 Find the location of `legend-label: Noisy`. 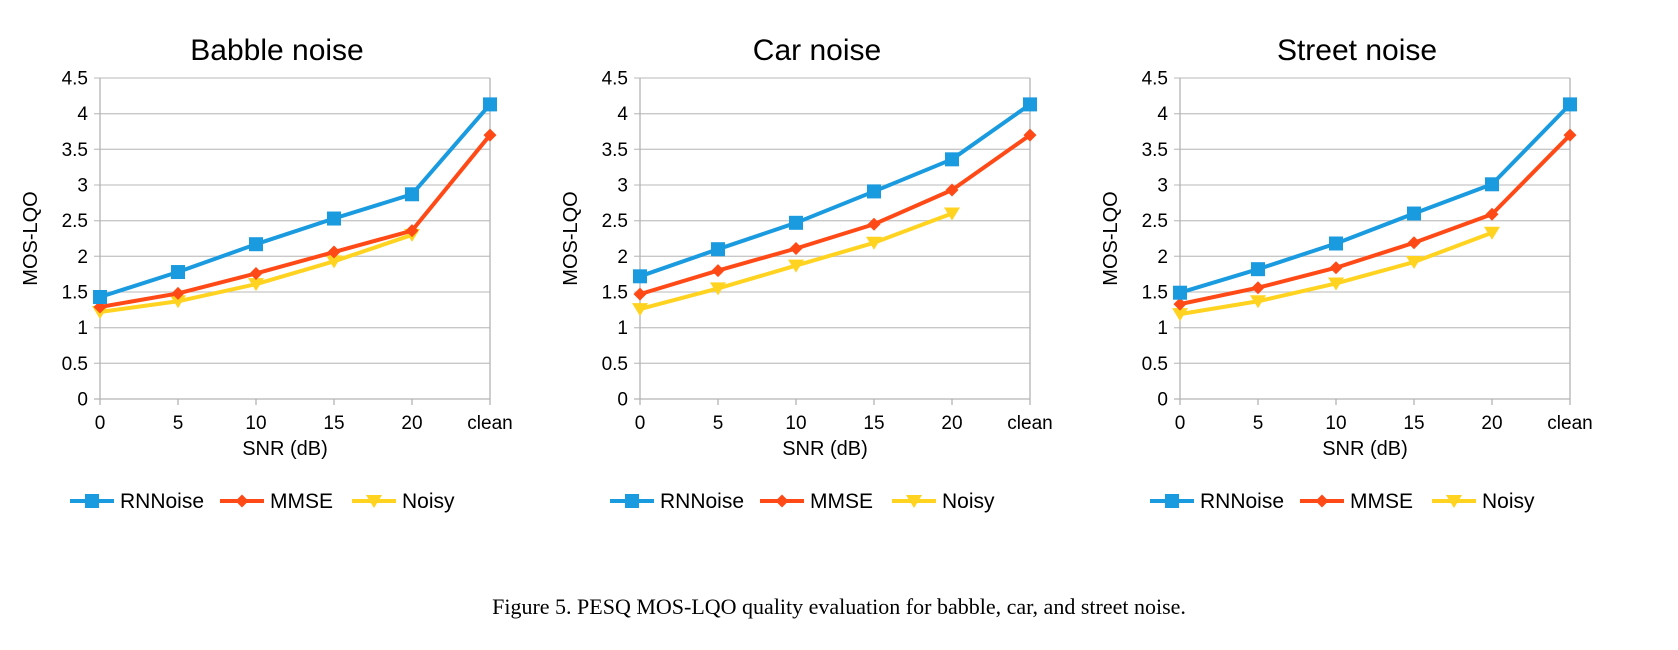

legend-label: Noisy is located at coordinates (968, 501).